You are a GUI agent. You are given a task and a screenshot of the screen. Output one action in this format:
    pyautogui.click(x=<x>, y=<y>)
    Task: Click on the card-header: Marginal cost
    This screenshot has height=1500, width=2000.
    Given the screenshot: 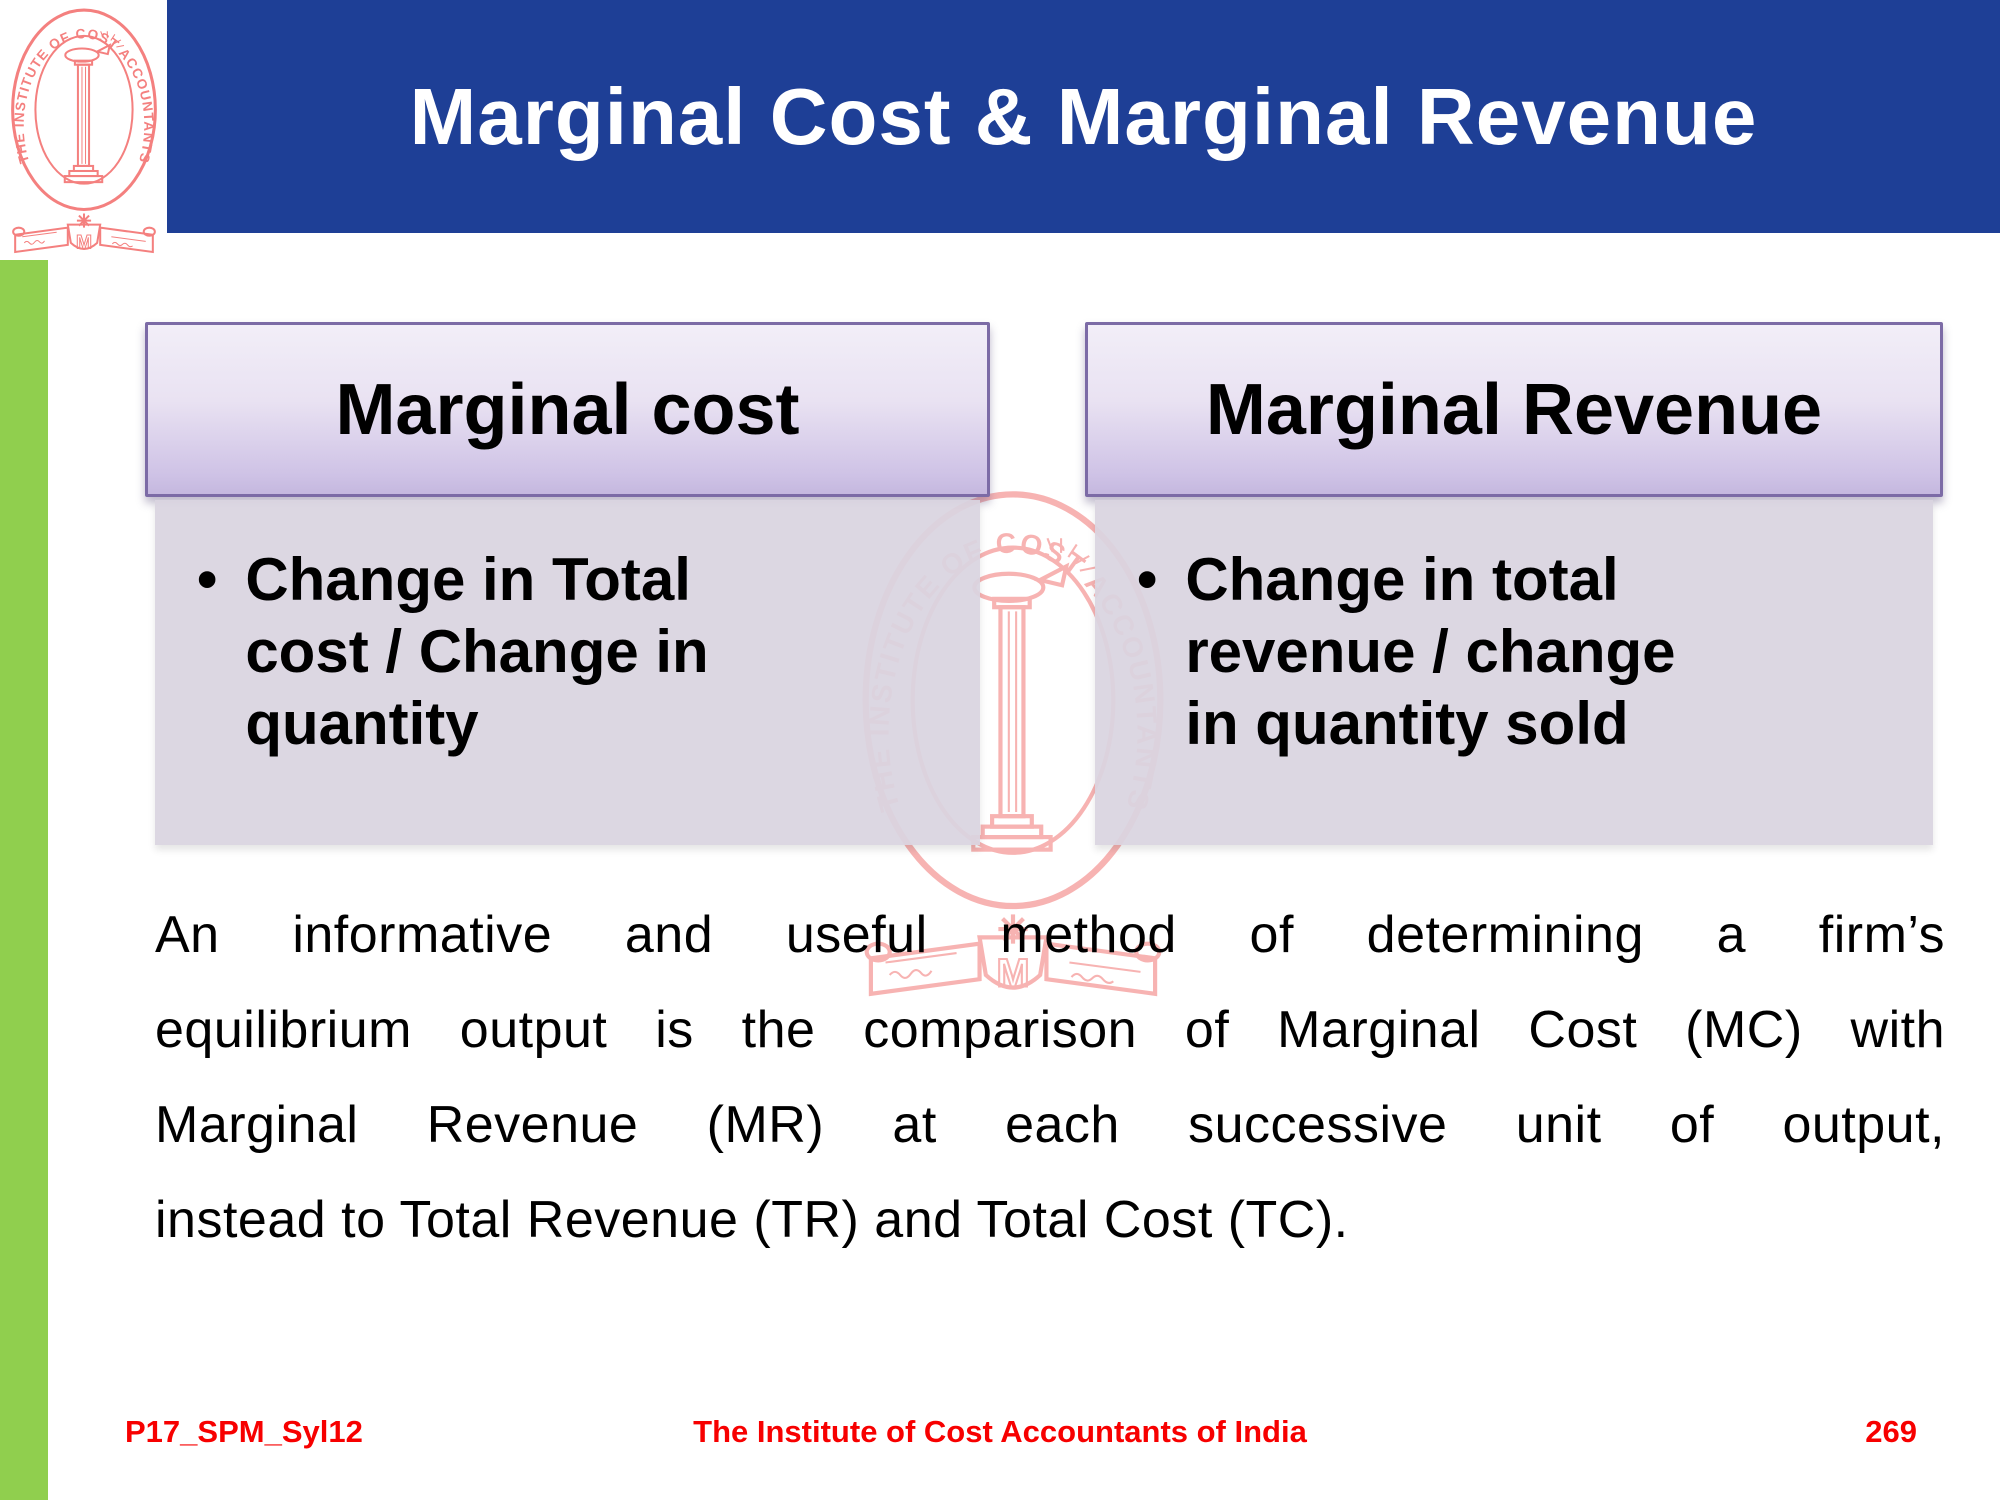 What is the action you would take?
    pyautogui.click(x=567, y=409)
    